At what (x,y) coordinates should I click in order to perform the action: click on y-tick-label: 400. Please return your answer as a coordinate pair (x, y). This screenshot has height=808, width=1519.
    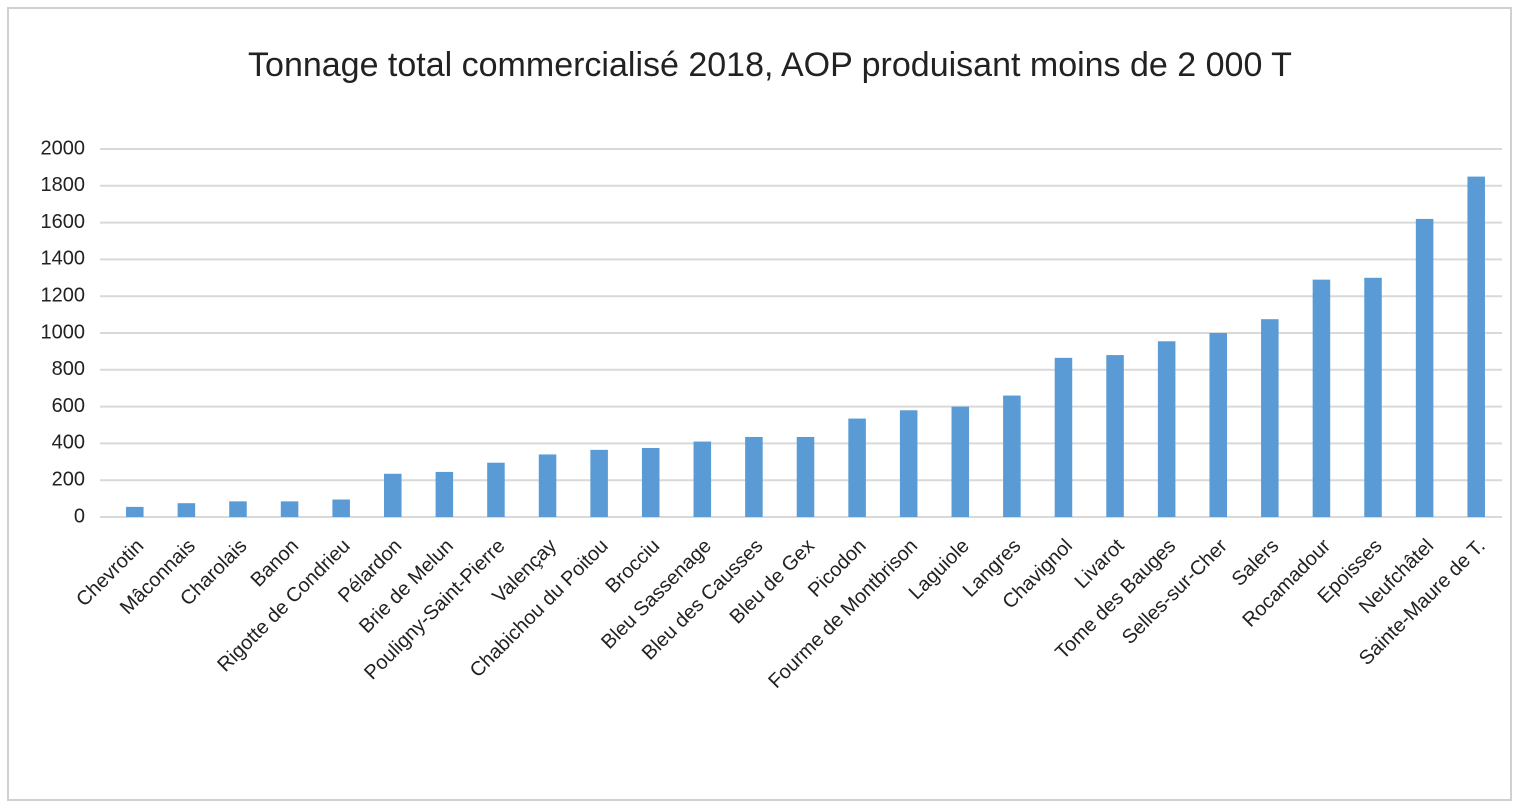
    Looking at the image, I should click on (68, 443).